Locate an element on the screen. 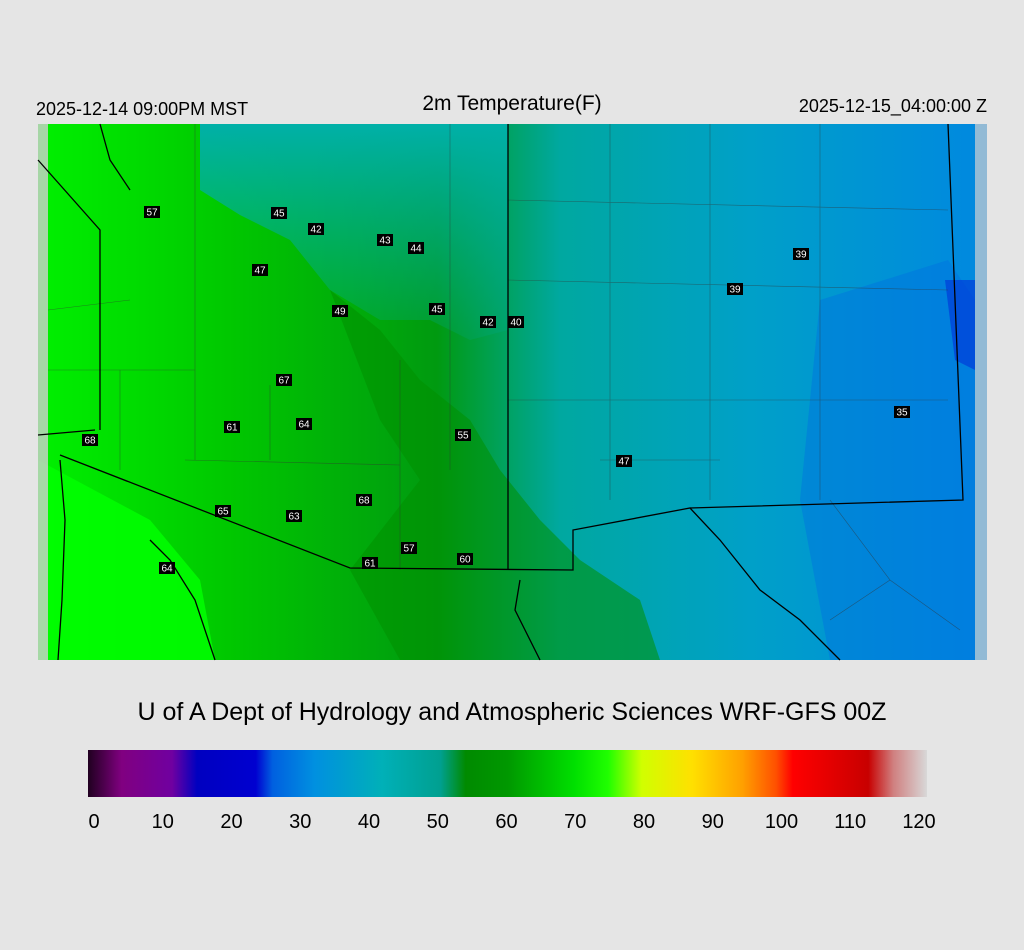  station: 63 is located at coordinates (294, 516).